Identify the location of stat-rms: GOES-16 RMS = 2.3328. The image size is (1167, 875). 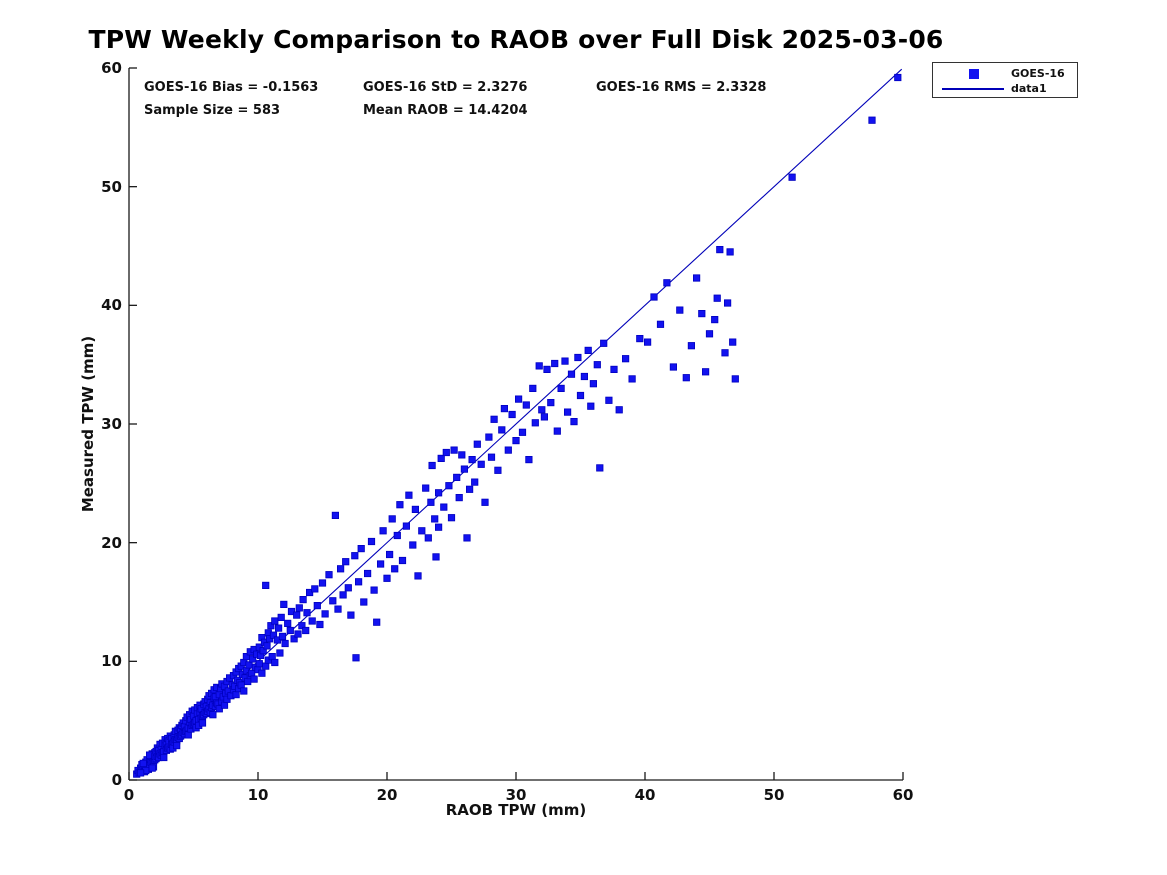
(681, 87).